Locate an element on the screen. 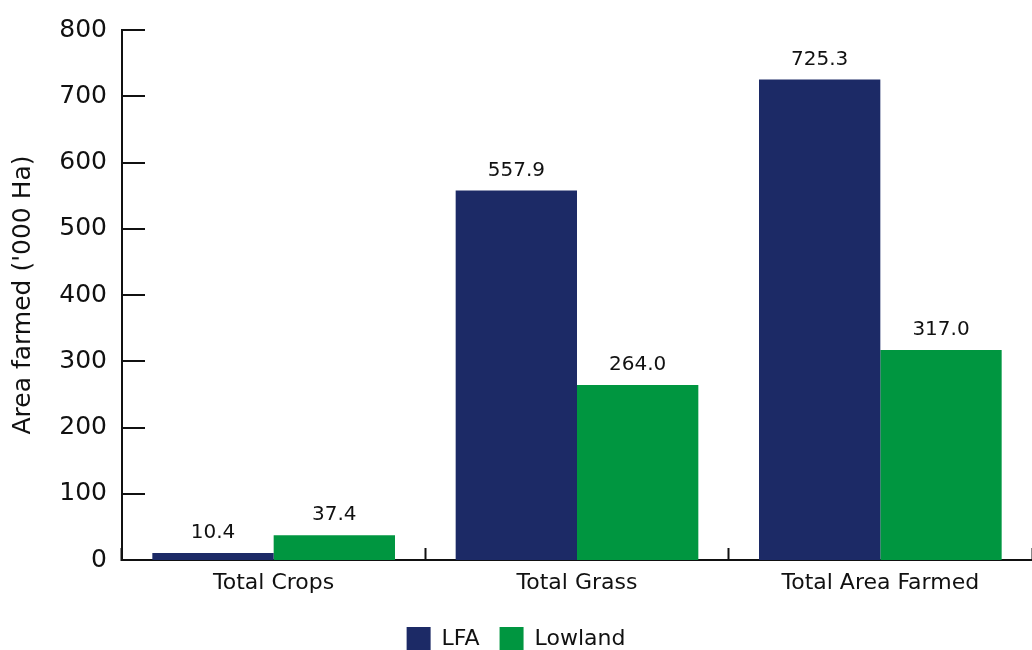  y-tick-label: 300 is located at coordinates (83, 359).